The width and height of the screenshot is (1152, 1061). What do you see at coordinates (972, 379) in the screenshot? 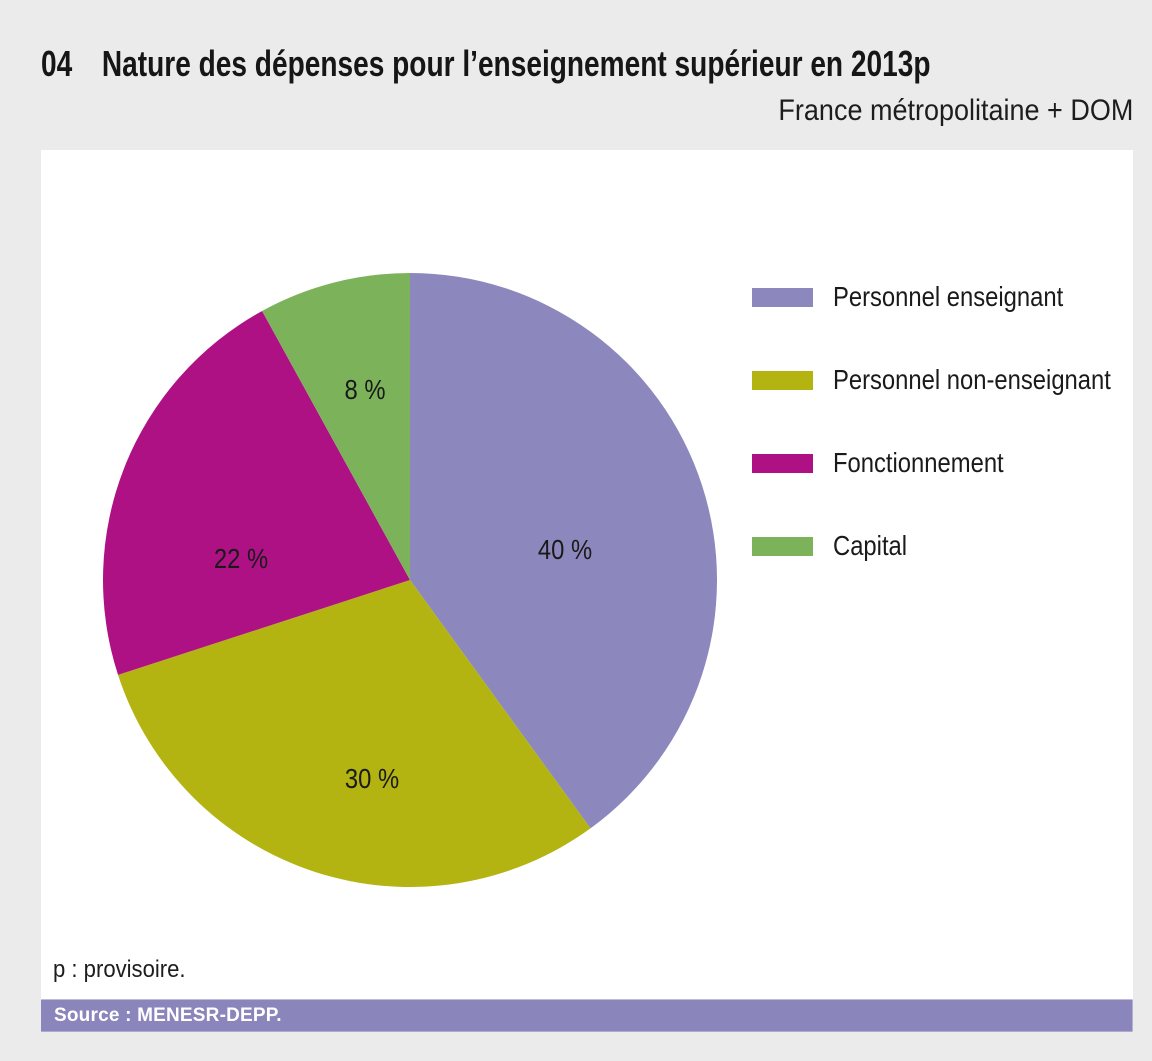
I see `legend-label-1: Personnel non-enseignant` at bounding box center [972, 379].